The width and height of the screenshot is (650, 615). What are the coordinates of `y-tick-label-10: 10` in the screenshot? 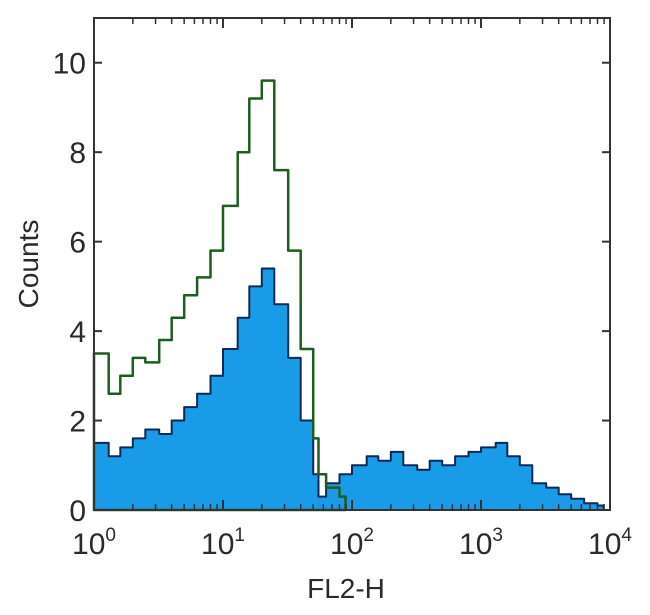 It's located at (69, 64).